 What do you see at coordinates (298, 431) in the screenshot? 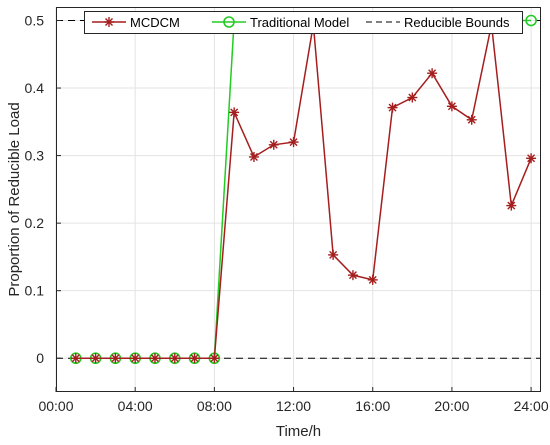
I see `x-axis-title: Time/h` at bounding box center [298, 431].